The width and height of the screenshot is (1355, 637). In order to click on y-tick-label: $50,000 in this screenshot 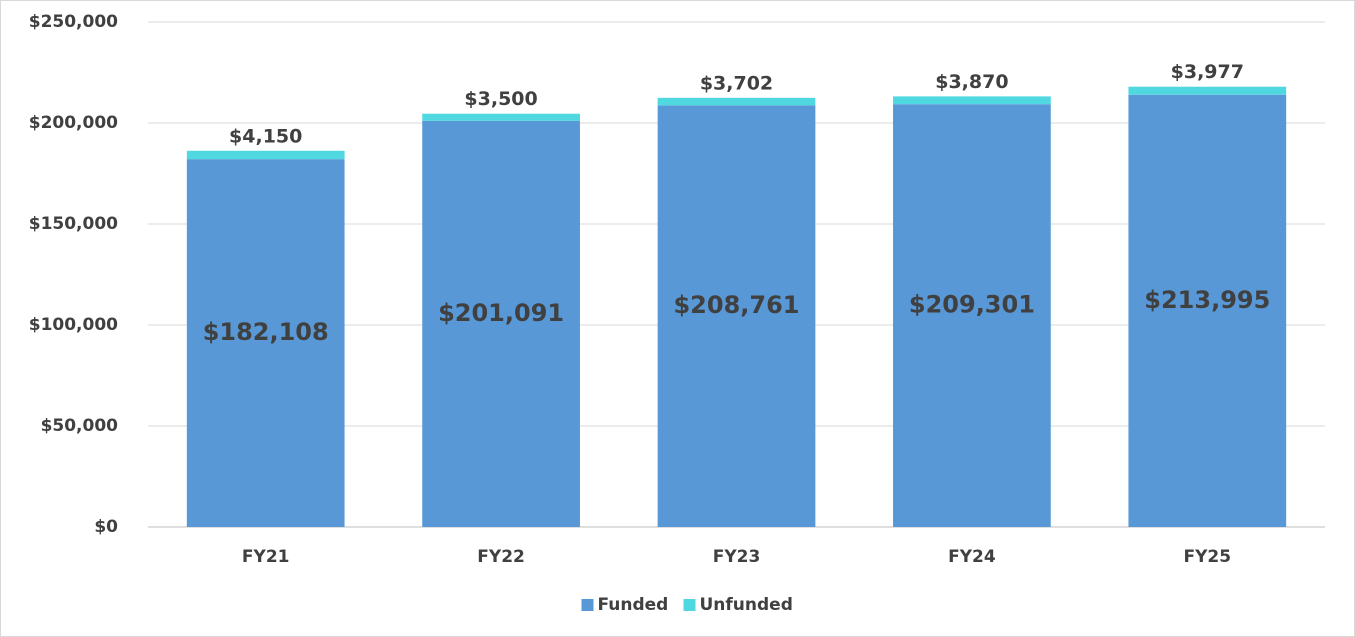, I will do `click(80, 426)`.